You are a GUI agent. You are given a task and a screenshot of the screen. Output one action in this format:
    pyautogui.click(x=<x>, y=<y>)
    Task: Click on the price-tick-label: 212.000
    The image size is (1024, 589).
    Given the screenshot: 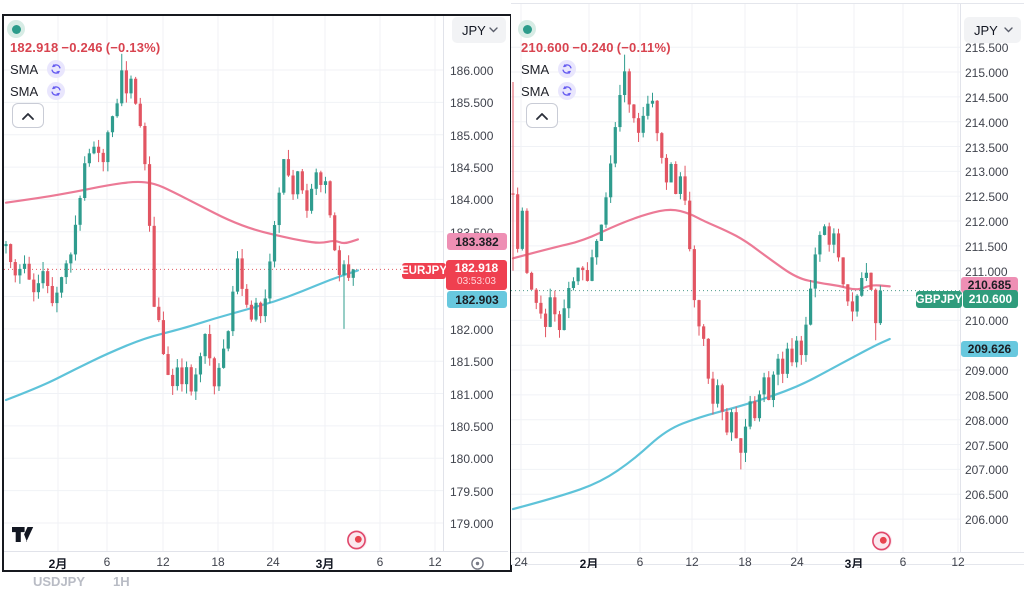 What is the action you would take?
    pyautogui.click(x=987, y=222)
    